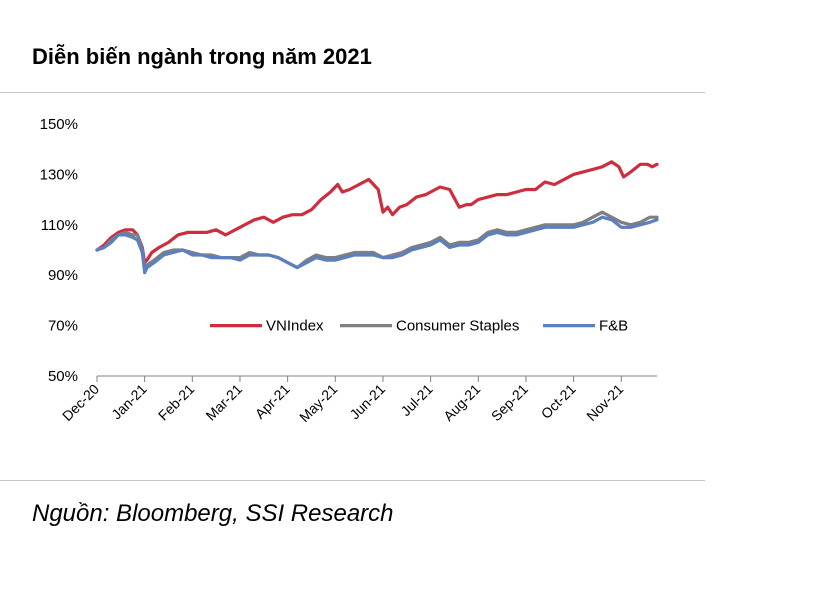 The width and height of the screenshot is (822, 602). I want to click on series-lines, so click(377, 217).